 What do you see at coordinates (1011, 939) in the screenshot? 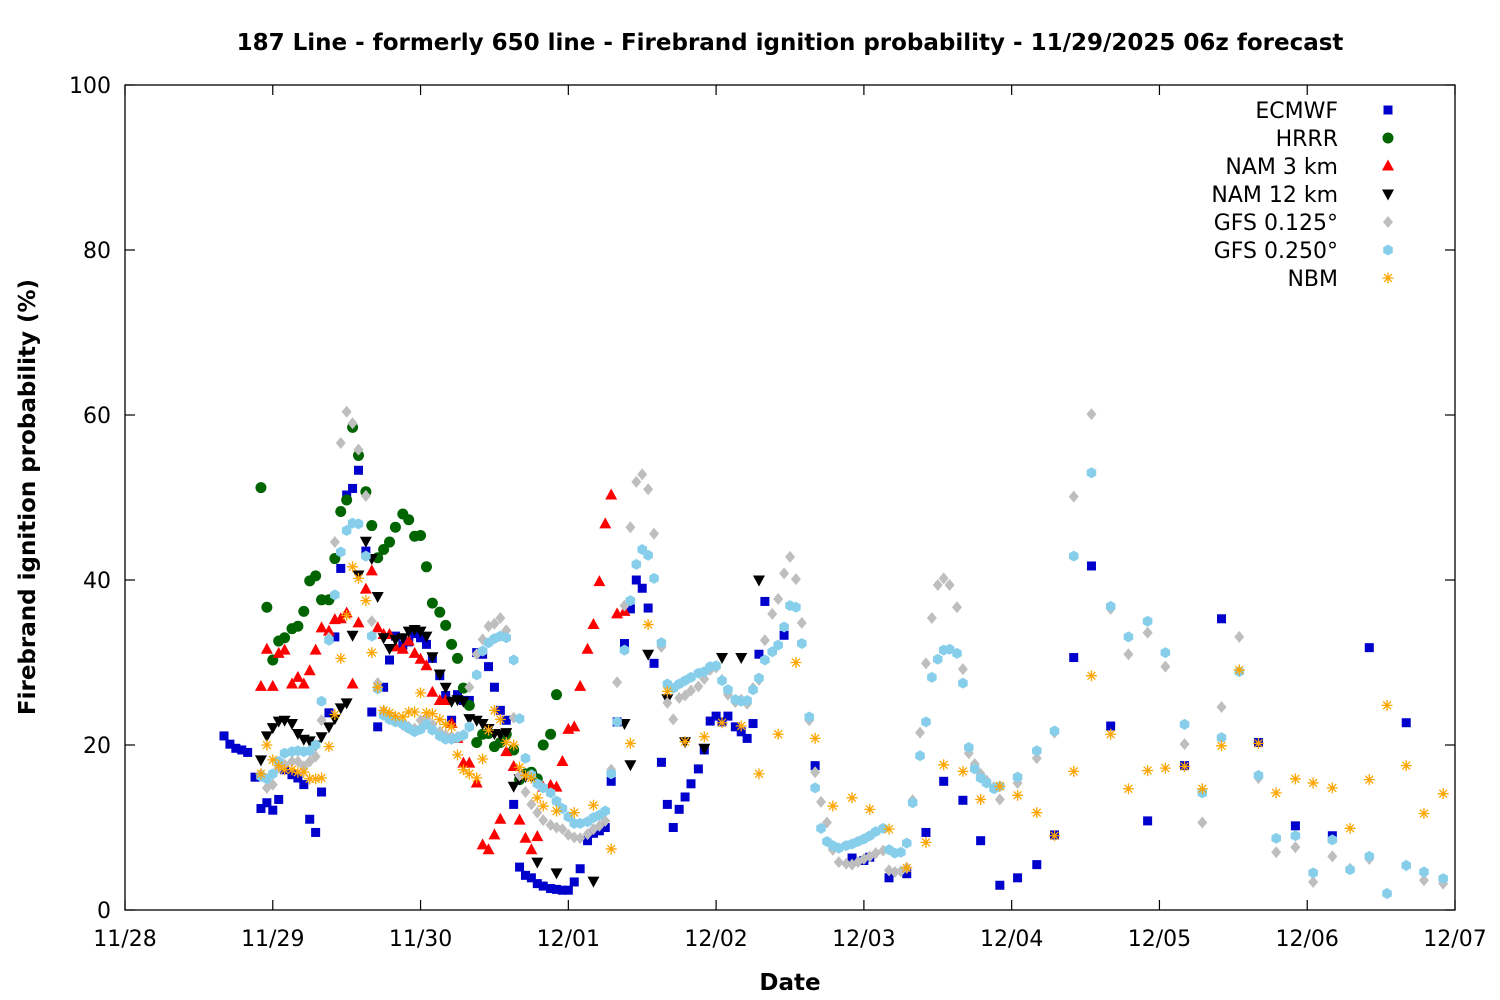
I see `x-tick-label: 12/04` at bounding box center [1011, 939].